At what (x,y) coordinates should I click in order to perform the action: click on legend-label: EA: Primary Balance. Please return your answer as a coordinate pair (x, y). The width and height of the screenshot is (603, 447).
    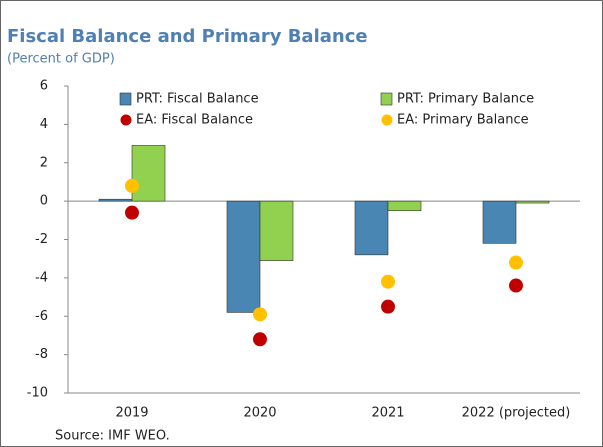
    Looking at the image, I should click on (463, 120).